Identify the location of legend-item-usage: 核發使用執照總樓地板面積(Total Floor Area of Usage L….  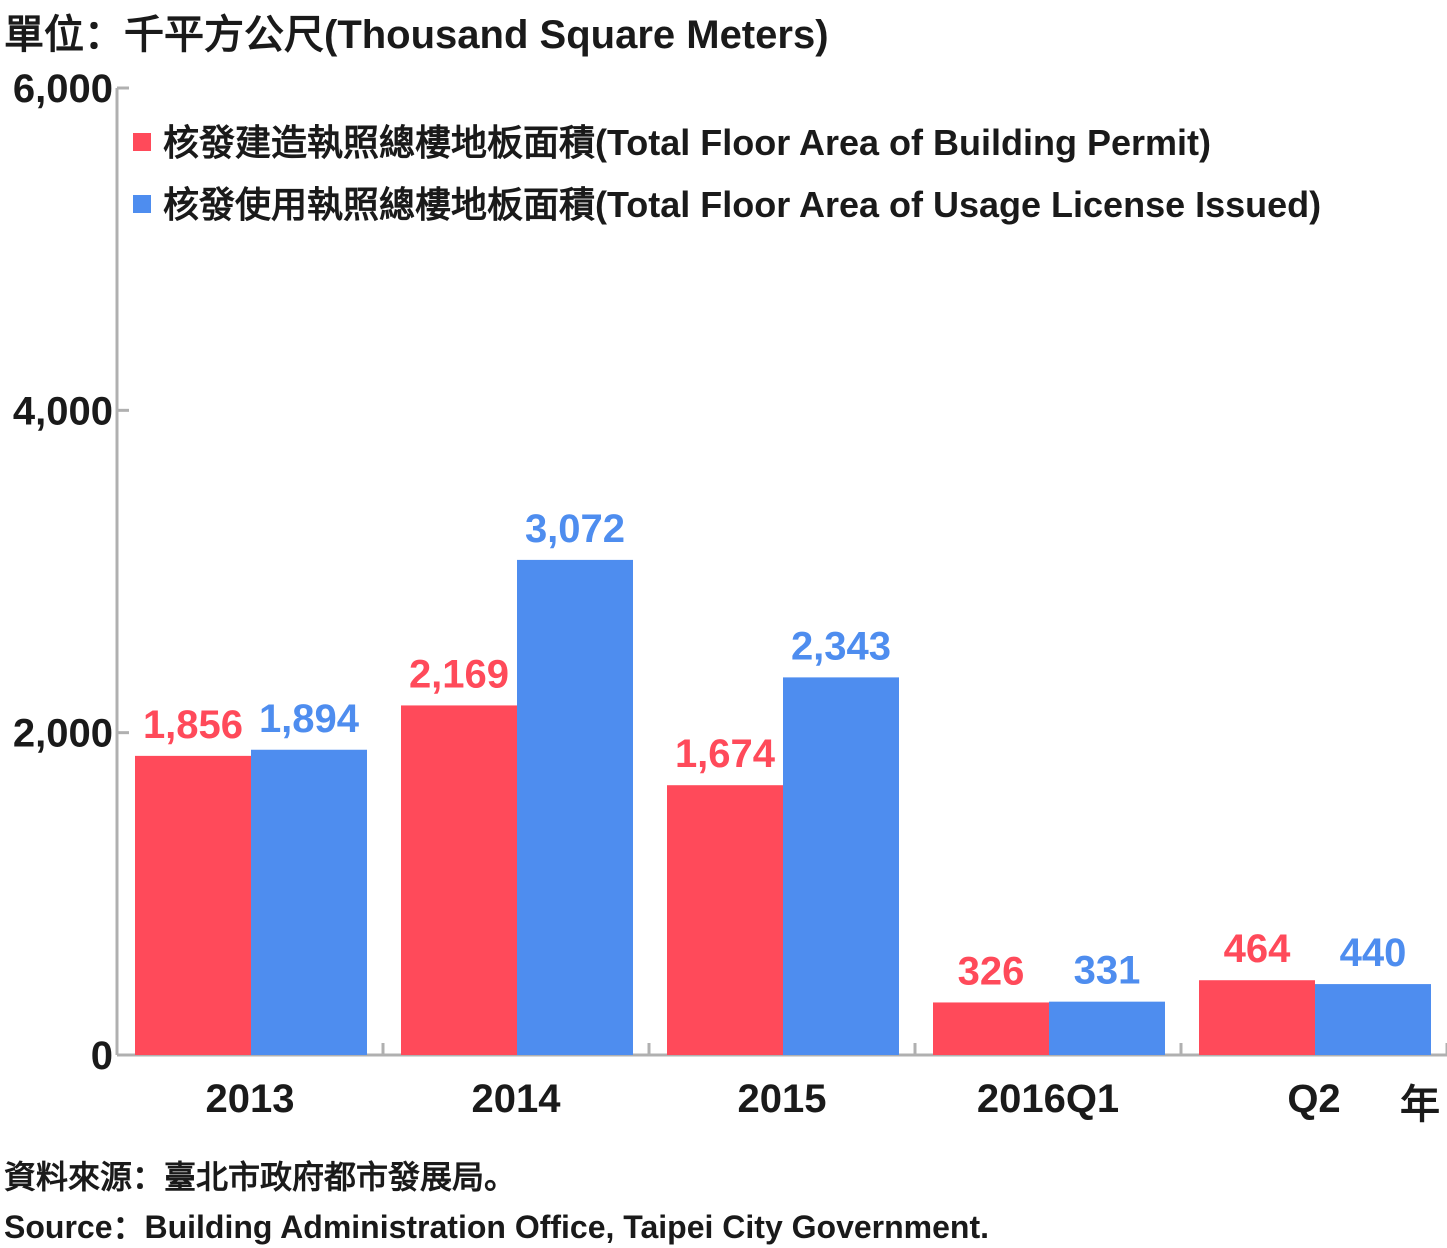
(727, 202).